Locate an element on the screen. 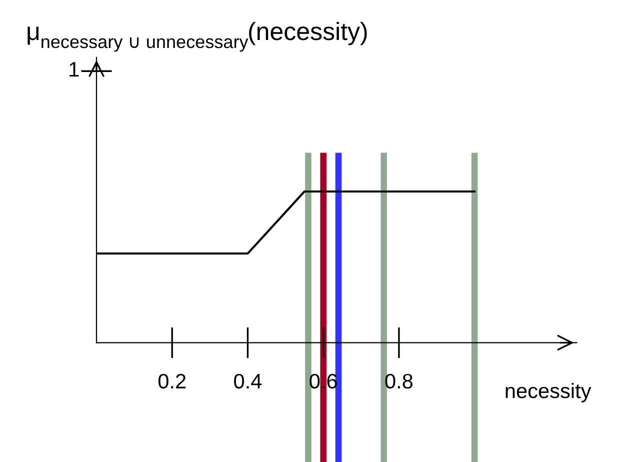  x-tick-label: 0.8 is located at coordinates (399, 381).